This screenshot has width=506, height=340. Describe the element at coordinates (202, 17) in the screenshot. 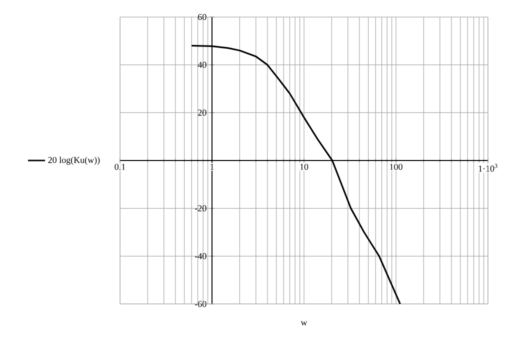

I see `y-tick-label: 60` at that location.